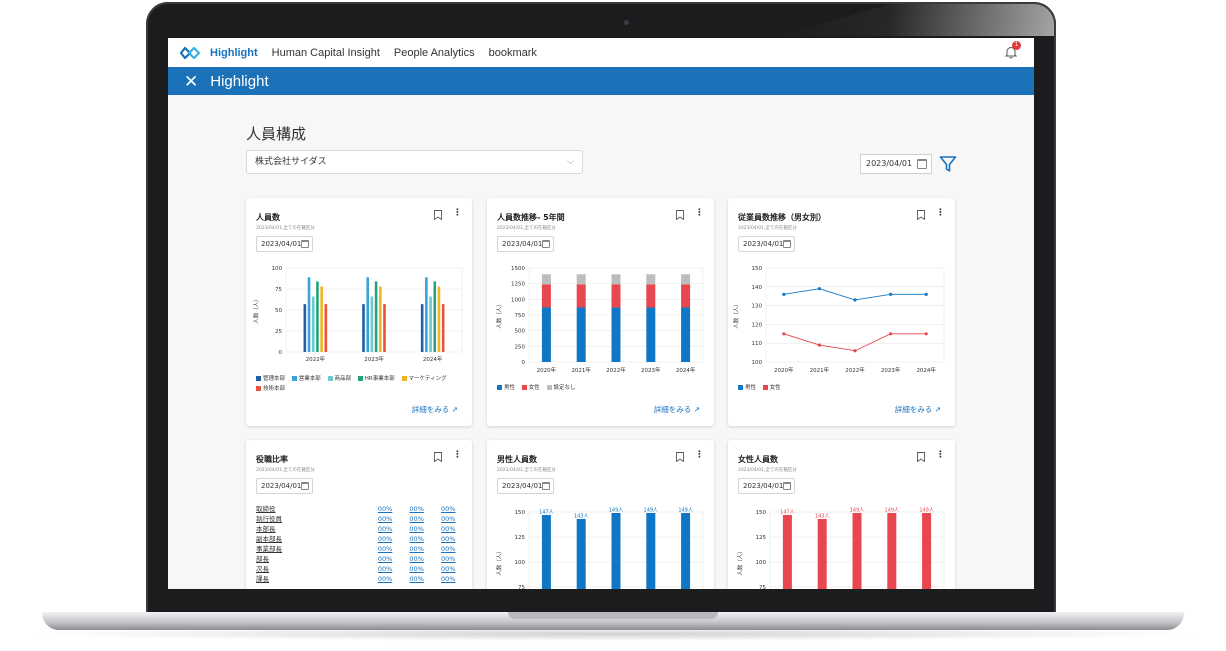  What do you see at coordinates (266, 529) in the screenshot?
I see `row-label: 本部長` at bounding box center [266, 529].